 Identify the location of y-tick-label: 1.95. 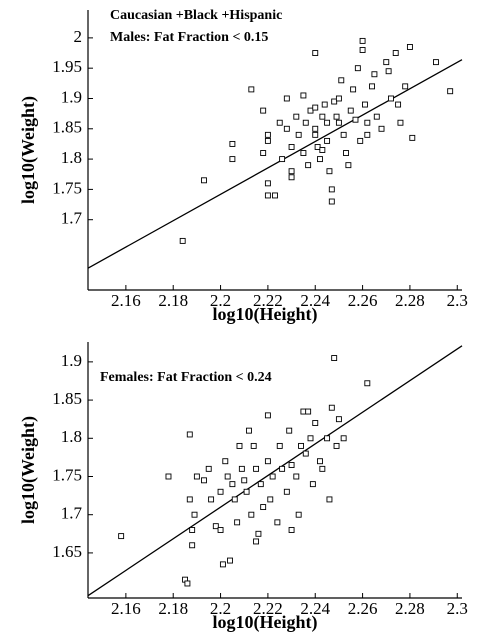
(67, 66).